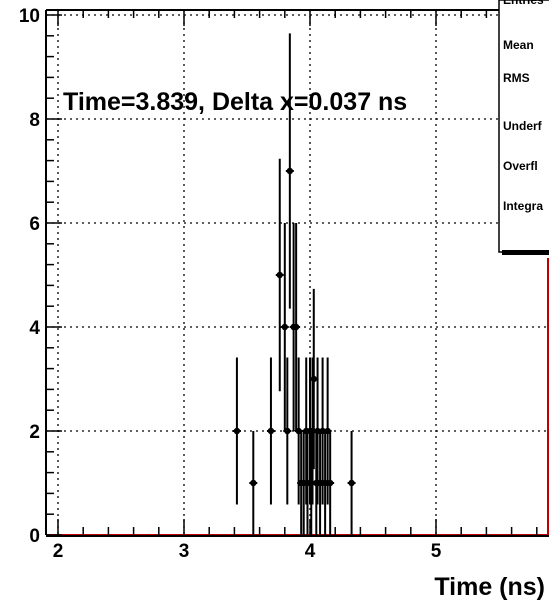 The image size is (549, 605). What do you see at coordinates (436, 551) in the screenshot?
I see `x-tick-label: 5` at bounding box center [436, 551].